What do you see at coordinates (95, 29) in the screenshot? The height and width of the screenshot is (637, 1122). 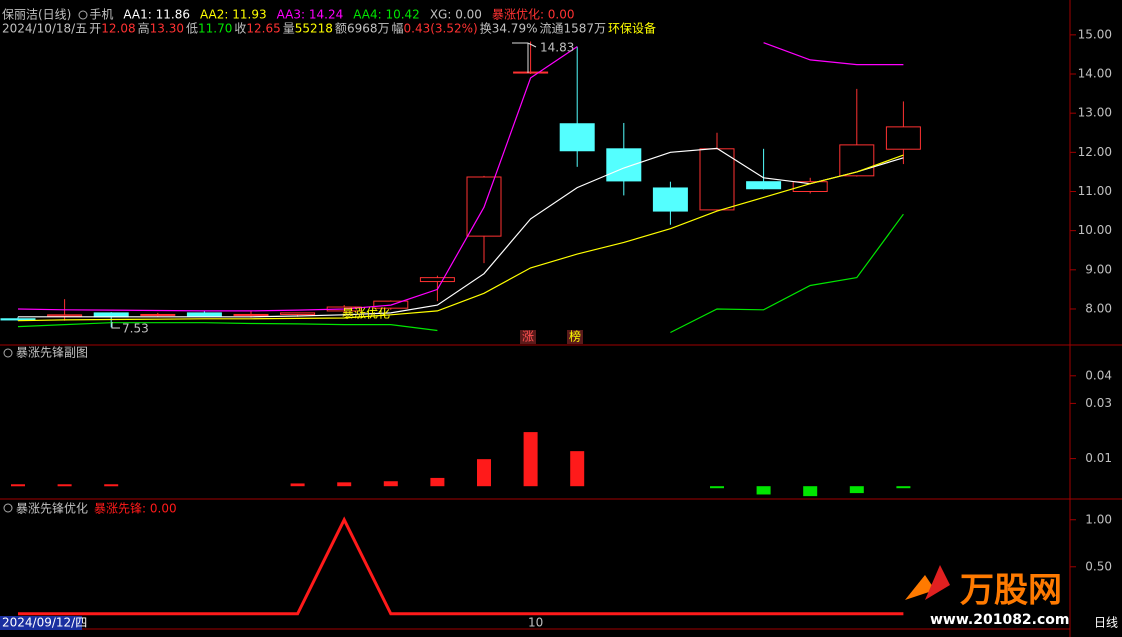 I see `header-text: 开` at bounding box center [95, 29].